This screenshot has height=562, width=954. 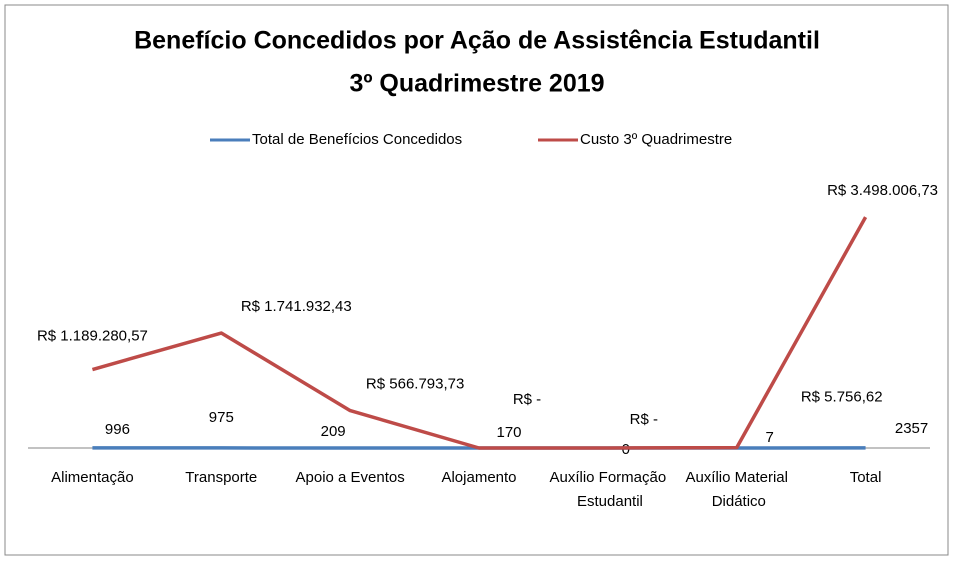 I want to click on data-label: R$ 5.756,62, so click(x=842, y=397).